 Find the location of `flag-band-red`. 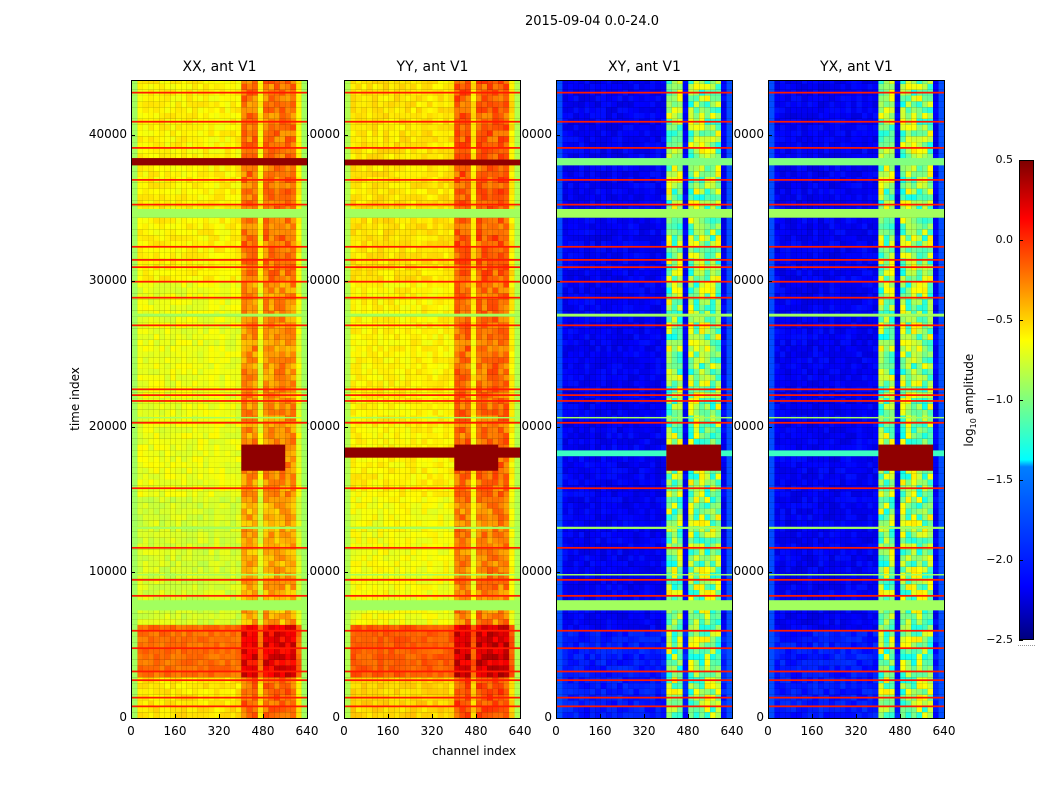

flag-band-red is located at coordinates (219, 204).